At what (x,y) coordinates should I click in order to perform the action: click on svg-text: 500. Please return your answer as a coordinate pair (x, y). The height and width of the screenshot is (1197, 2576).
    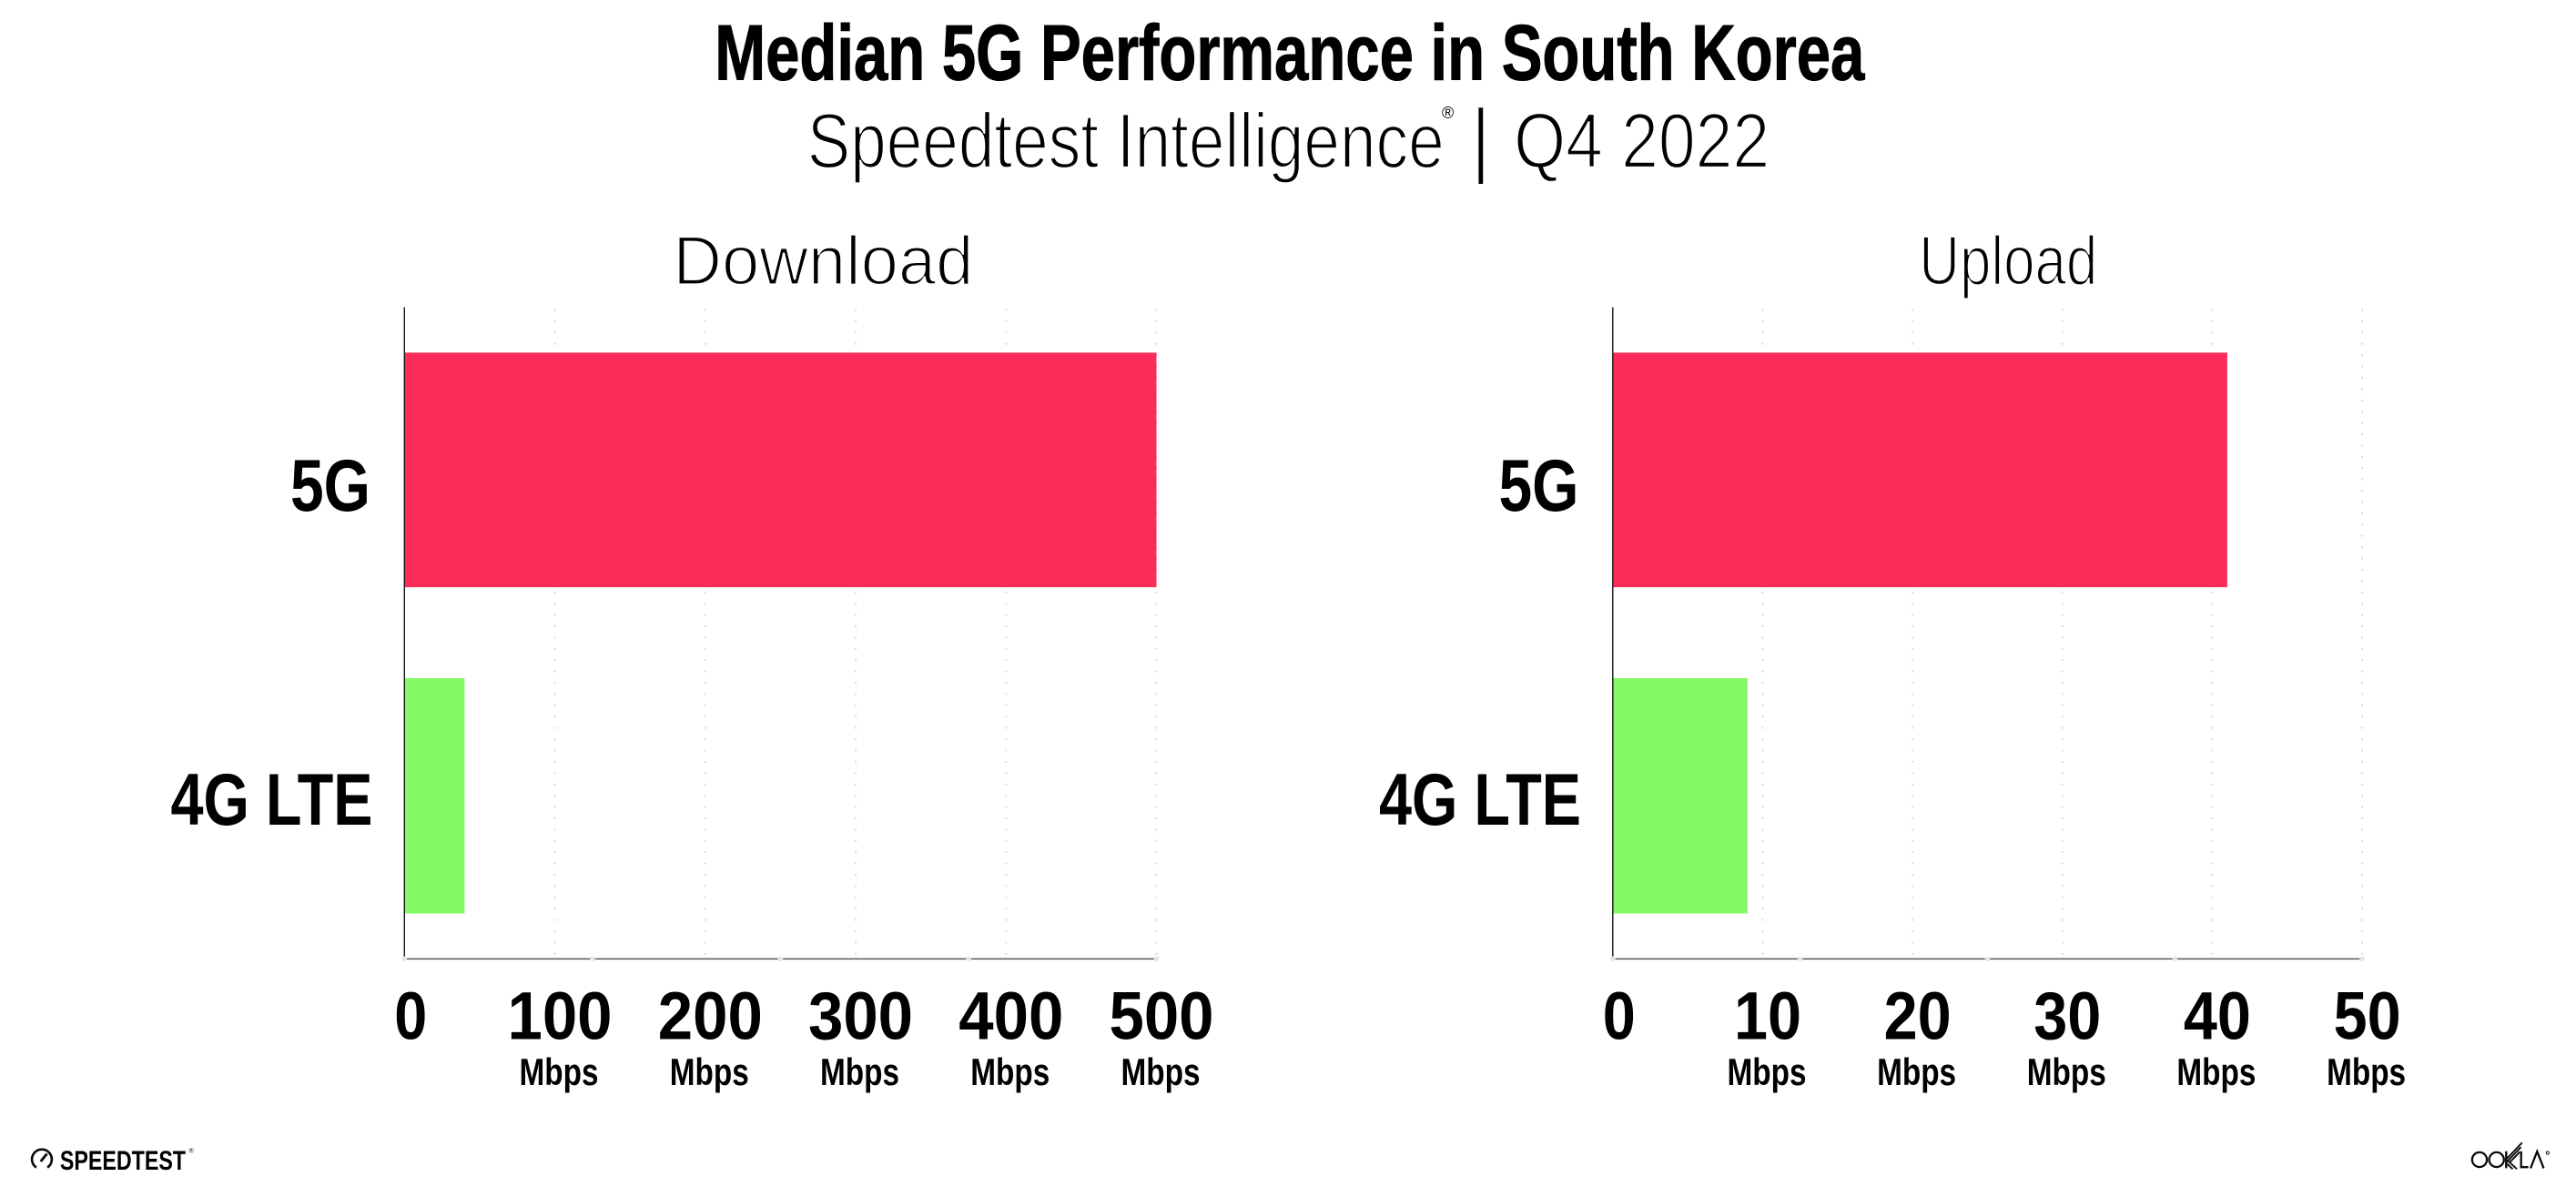
    Looking at the image, I should click on (1162, 1015).